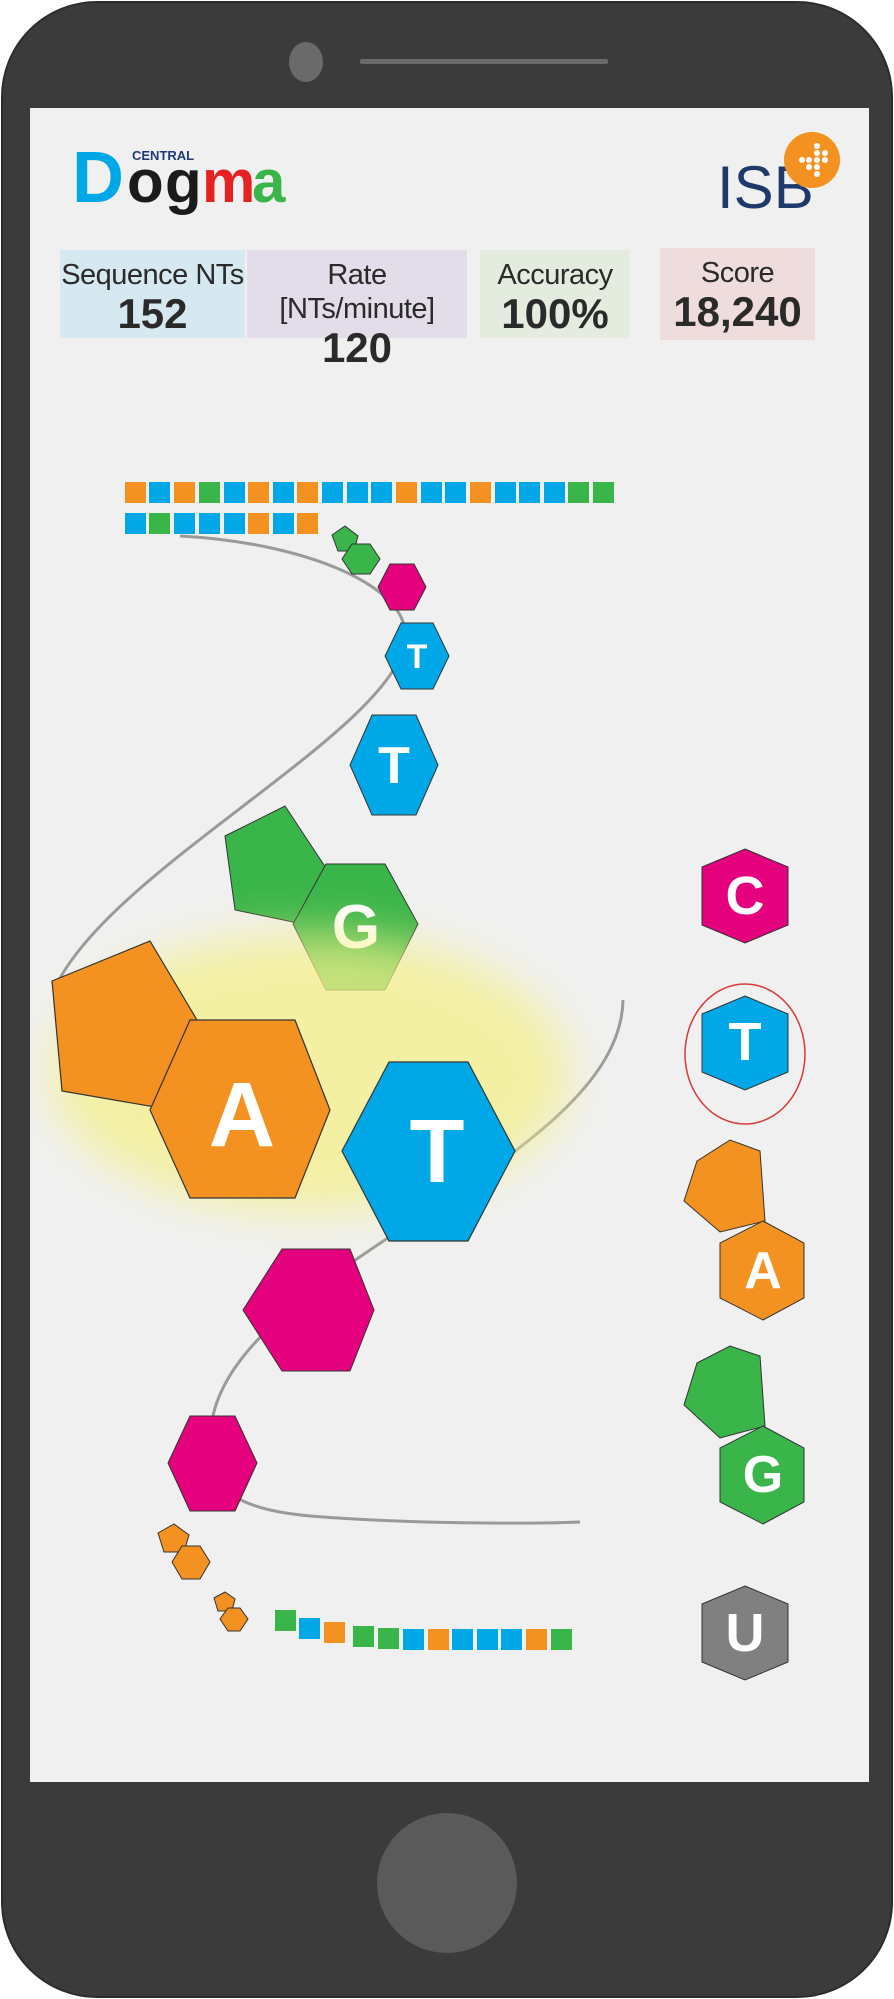  Describe the element at coordinates (770, 178) in the screenshot. I see `isb-logo: ISB` at that location.